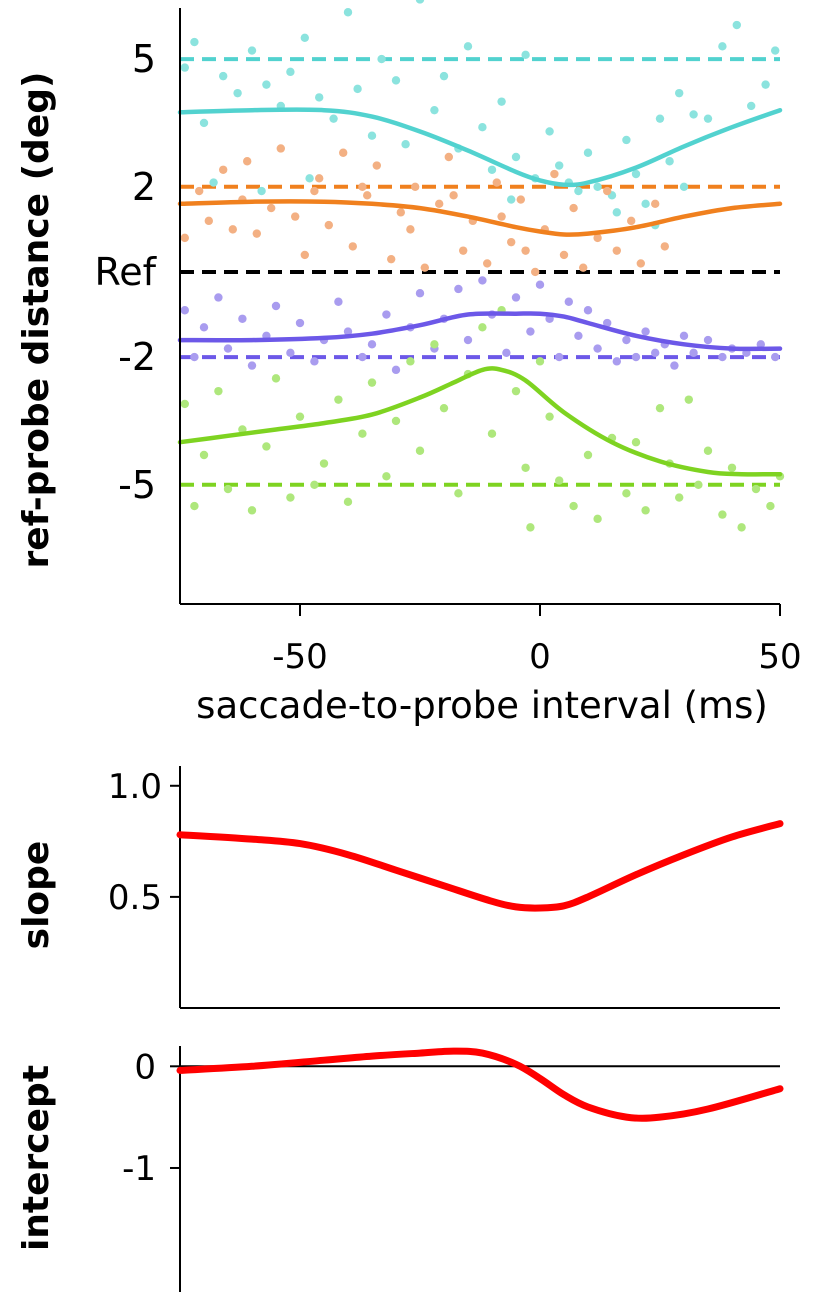  I want to click on slope-axes, so click(475, 887).